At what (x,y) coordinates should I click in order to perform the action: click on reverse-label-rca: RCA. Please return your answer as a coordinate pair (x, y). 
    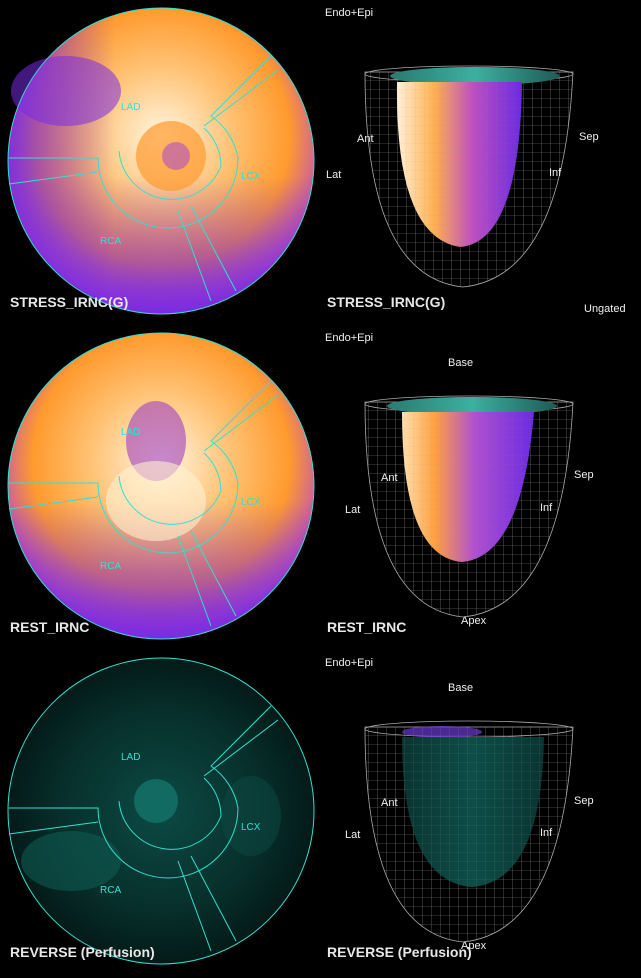
    Looking at the image, I should click on (111, 890).